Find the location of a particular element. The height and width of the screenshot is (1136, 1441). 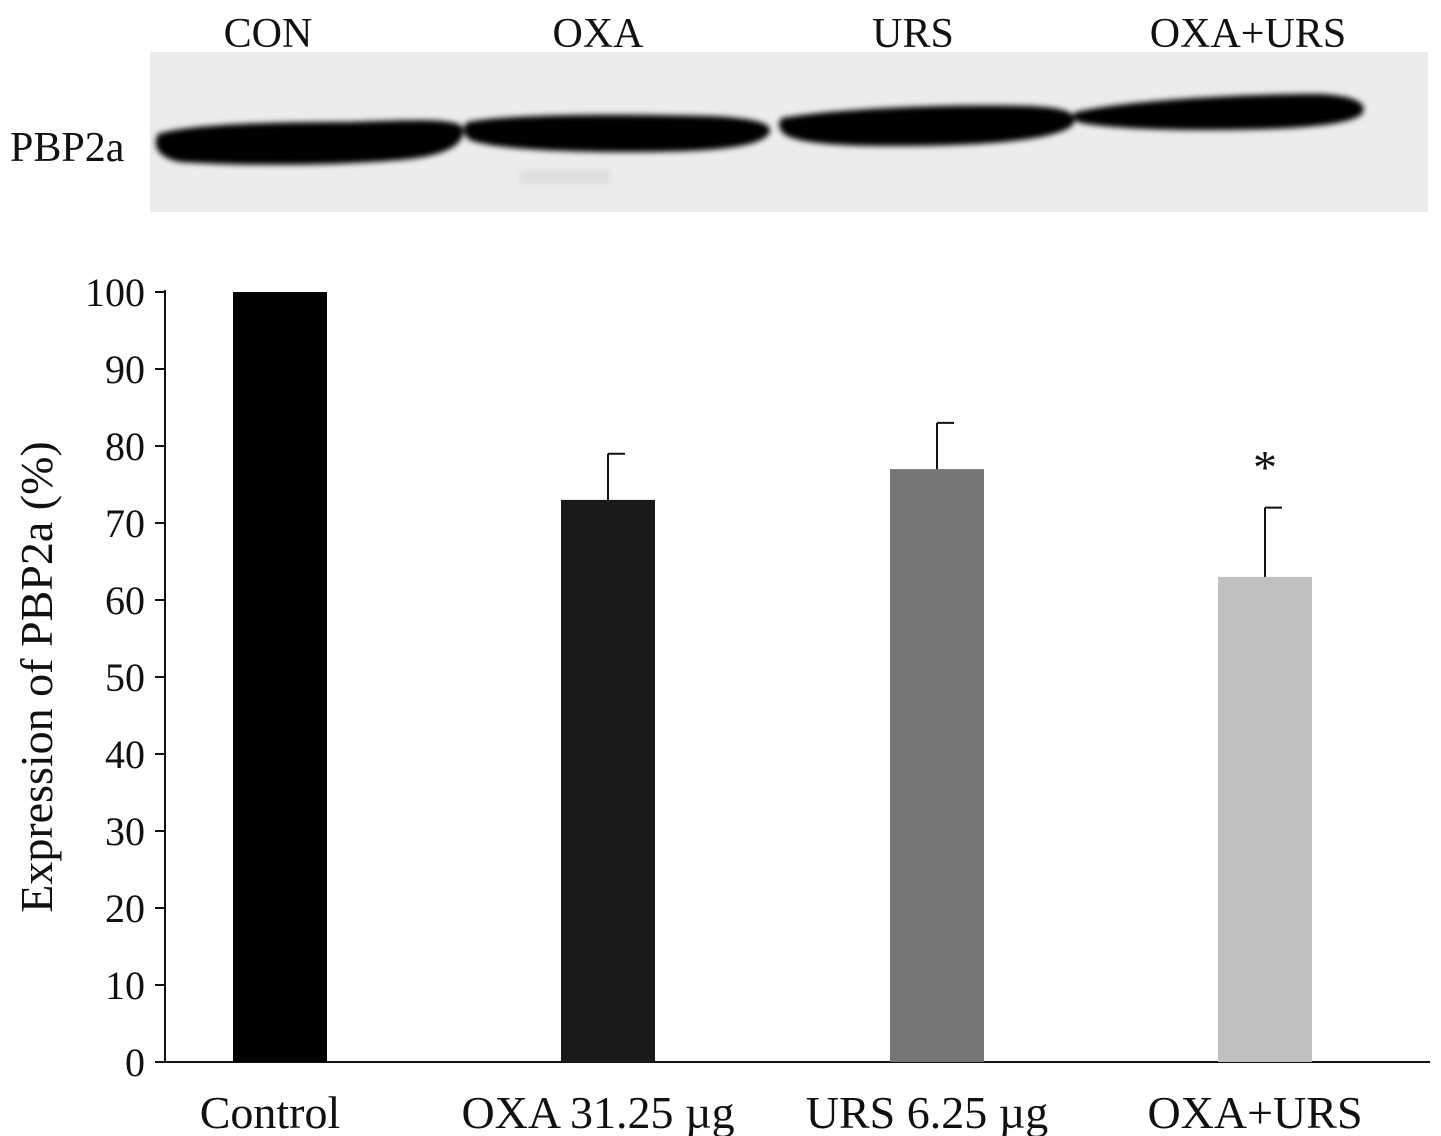

y-tick-label: 40 is located at coordinates (125, 754).